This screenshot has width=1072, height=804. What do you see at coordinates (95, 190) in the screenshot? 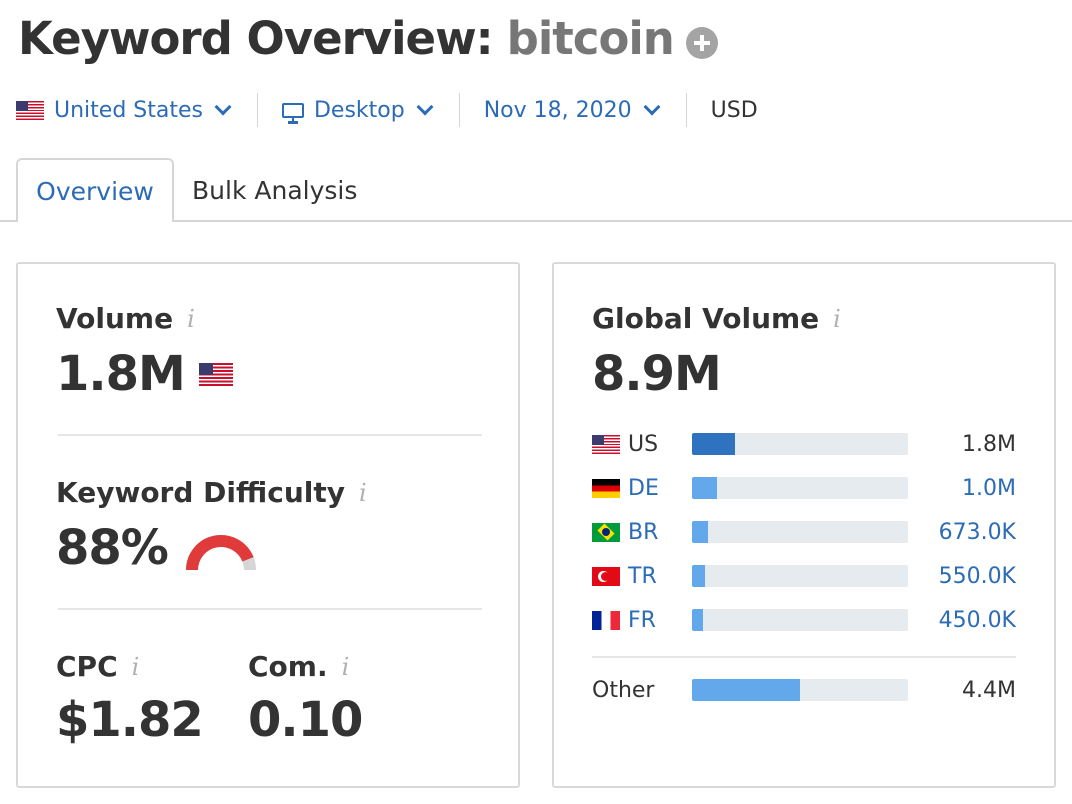
I see `tab-overview: Overview` at bounding box center [95, 190].